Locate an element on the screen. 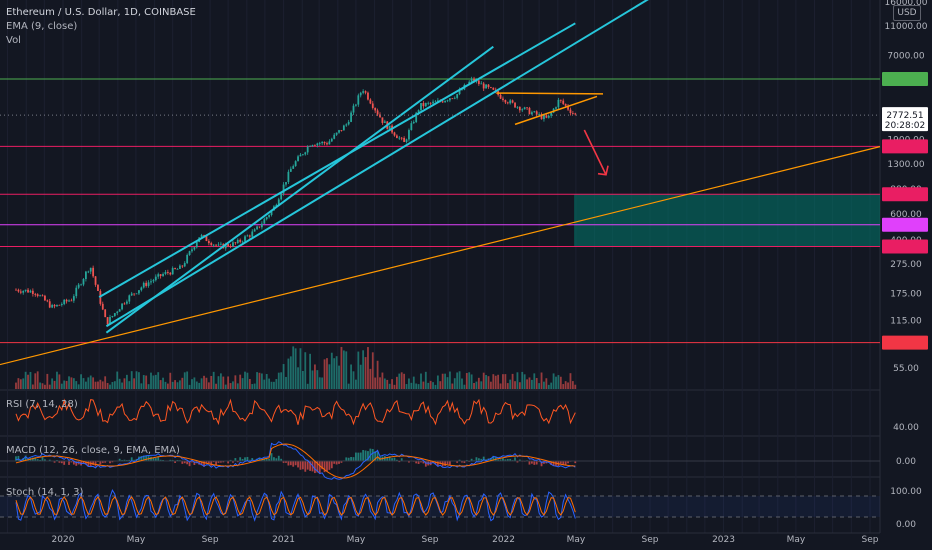 Image resolution: width=932 pixels, height=550 pixels. price-tick-label: 175.00 is located at coordinates (906, 294).